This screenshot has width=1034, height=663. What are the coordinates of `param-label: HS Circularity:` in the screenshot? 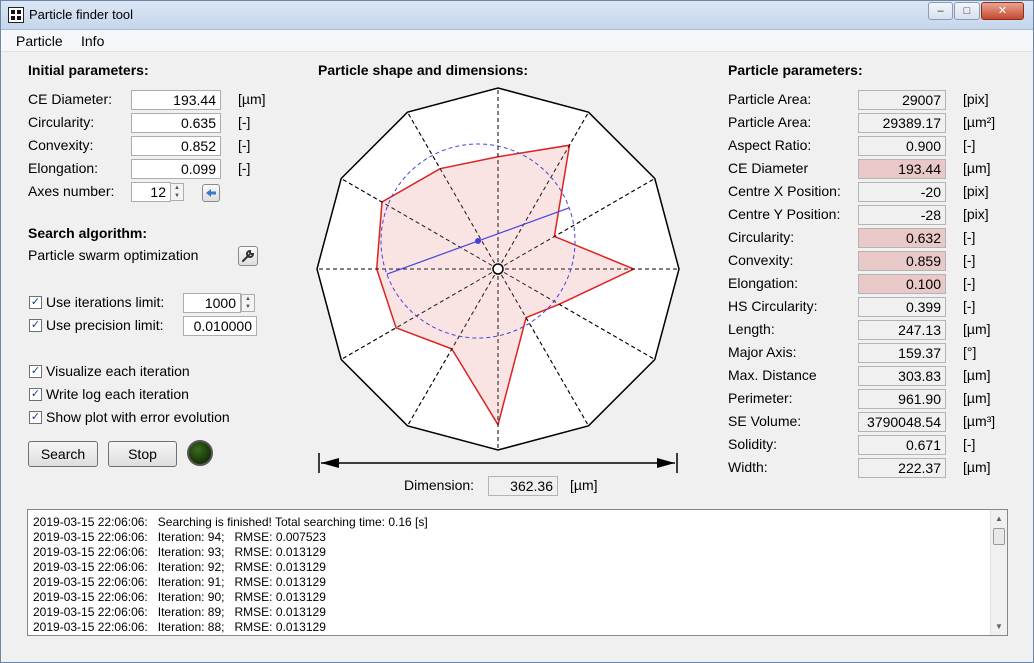 It's located at (773, 306).